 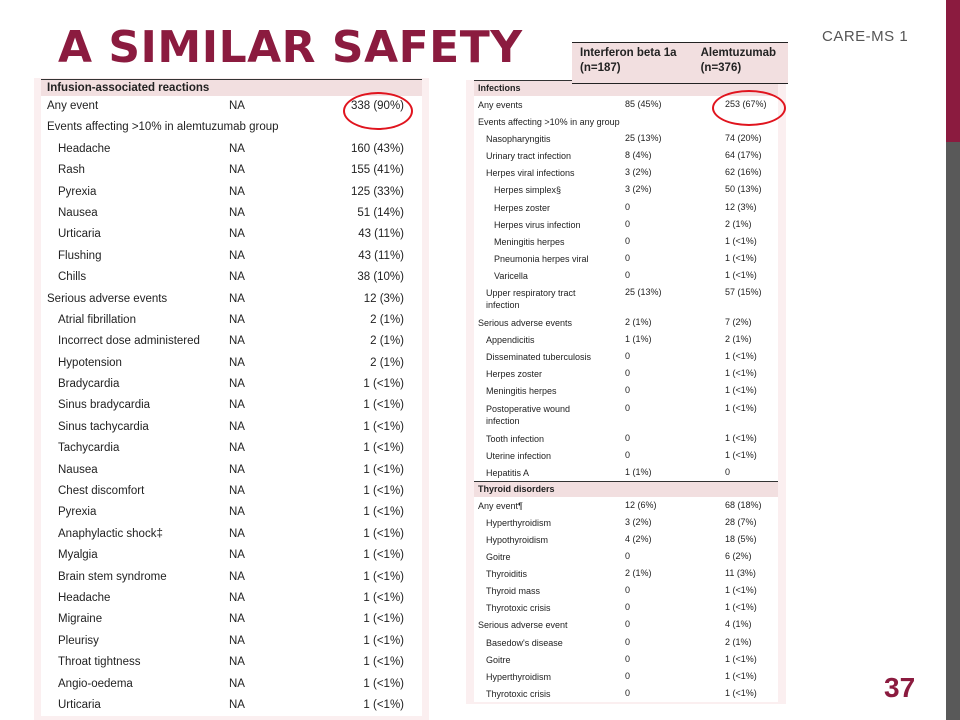 What do you see at coordinates (84, 597) in the screenshot?
I see `row-label: Headache` at bounding box center [84, 597].